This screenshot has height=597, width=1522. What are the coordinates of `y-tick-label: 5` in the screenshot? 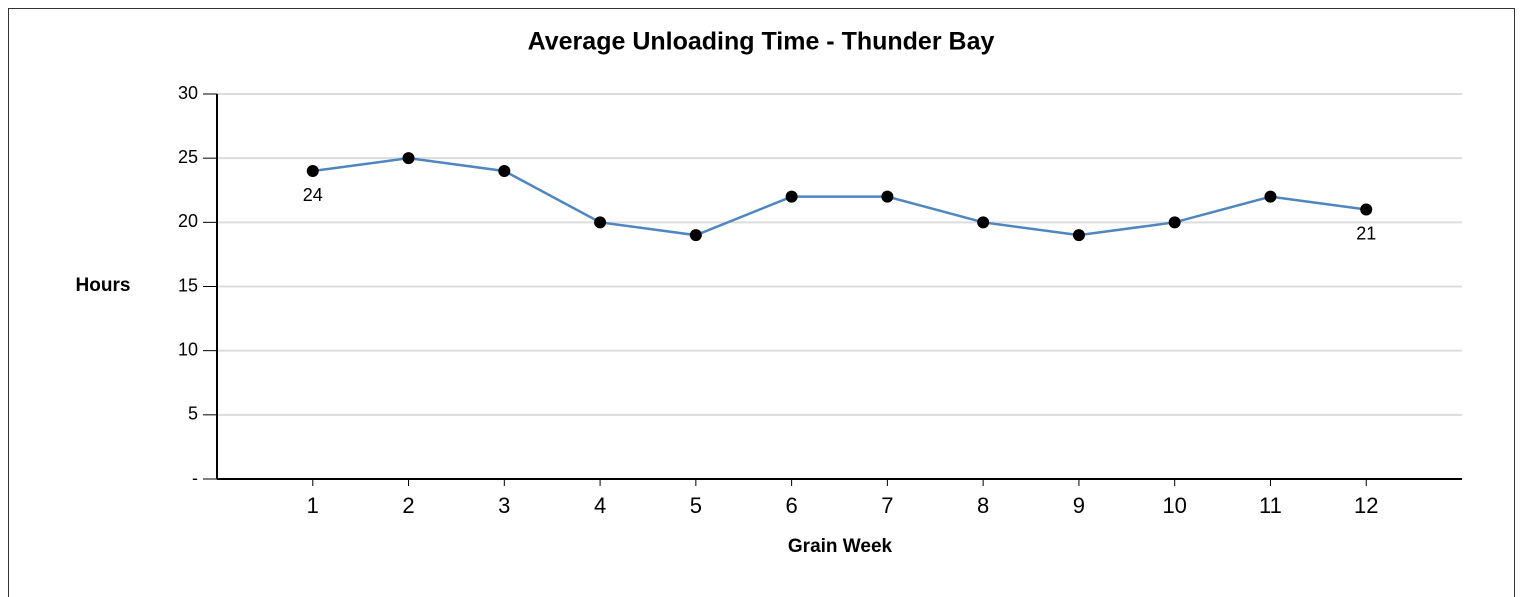 It's located at (193, 414).